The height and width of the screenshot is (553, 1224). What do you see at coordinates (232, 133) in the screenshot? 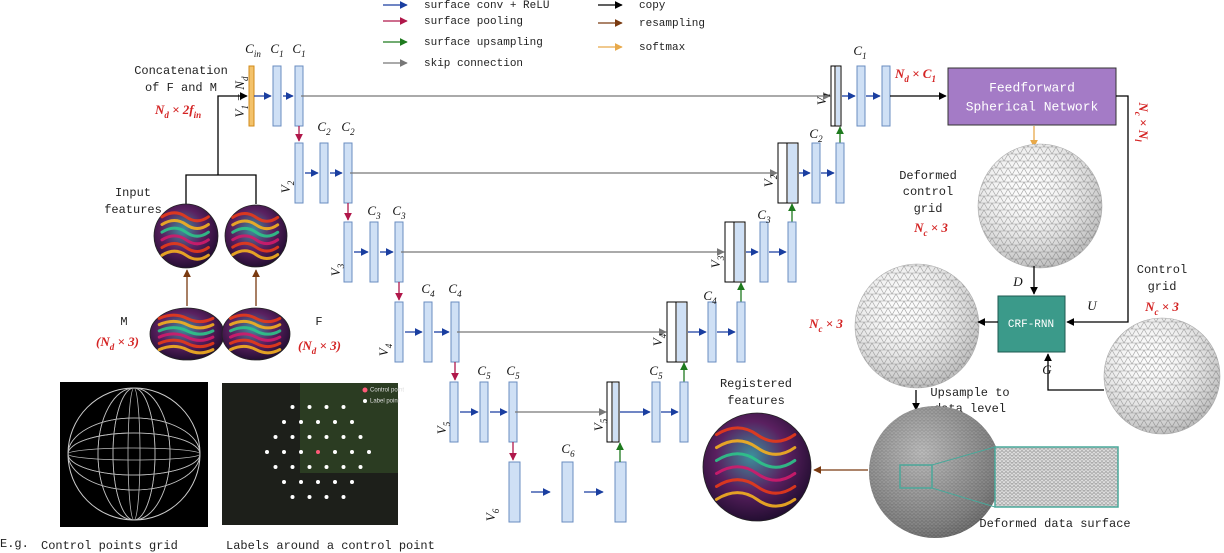
I see `copy-arrow` at bounding box center [232, 133].